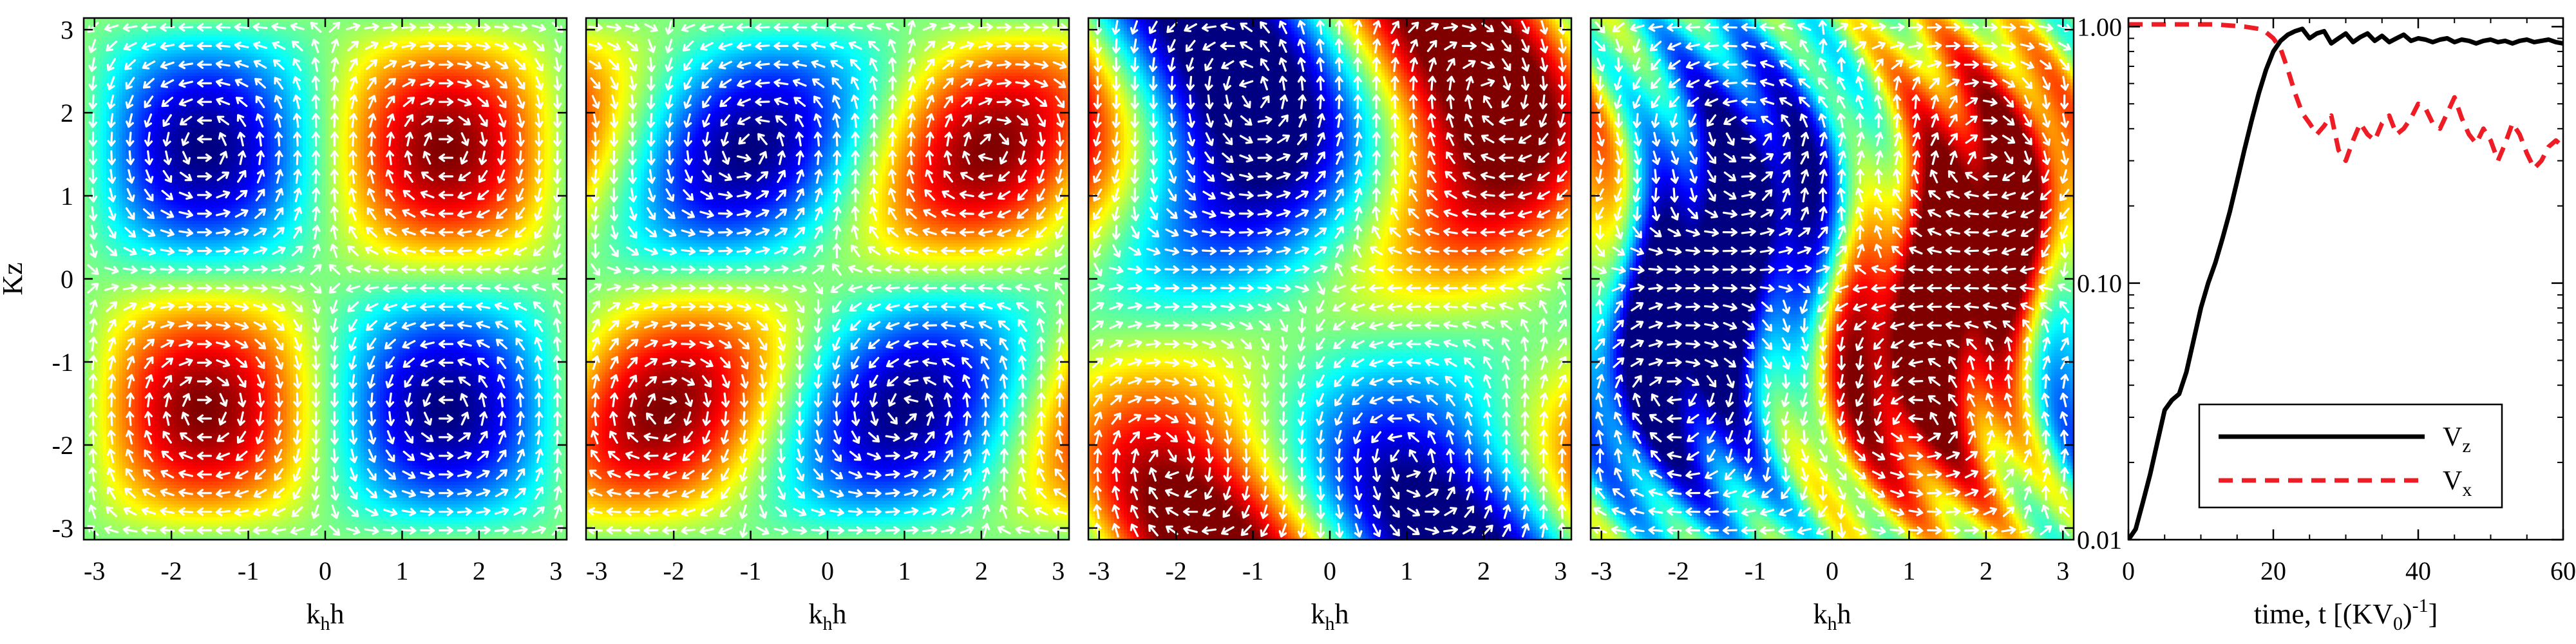 The width and height of the screenshot is (2576, 644). What do you see at coordinates (2345, 96) in the screenshot?
I see `series-line-Vx` at bounding box center [2345, 96].